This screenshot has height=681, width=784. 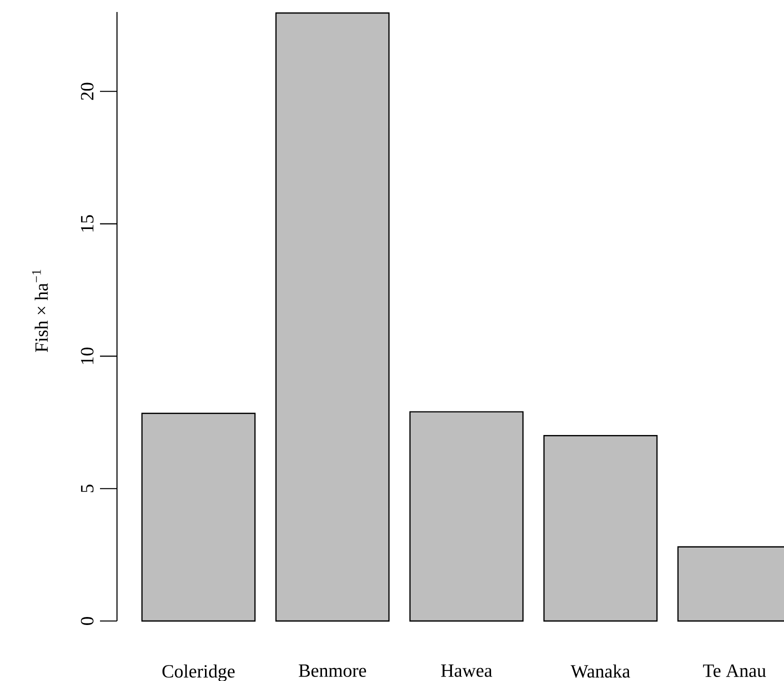 What do you see at coordinates (466, 670) in the screenshot?
I see `x-tick-label: Hawea` at bounding box center [466, 670].